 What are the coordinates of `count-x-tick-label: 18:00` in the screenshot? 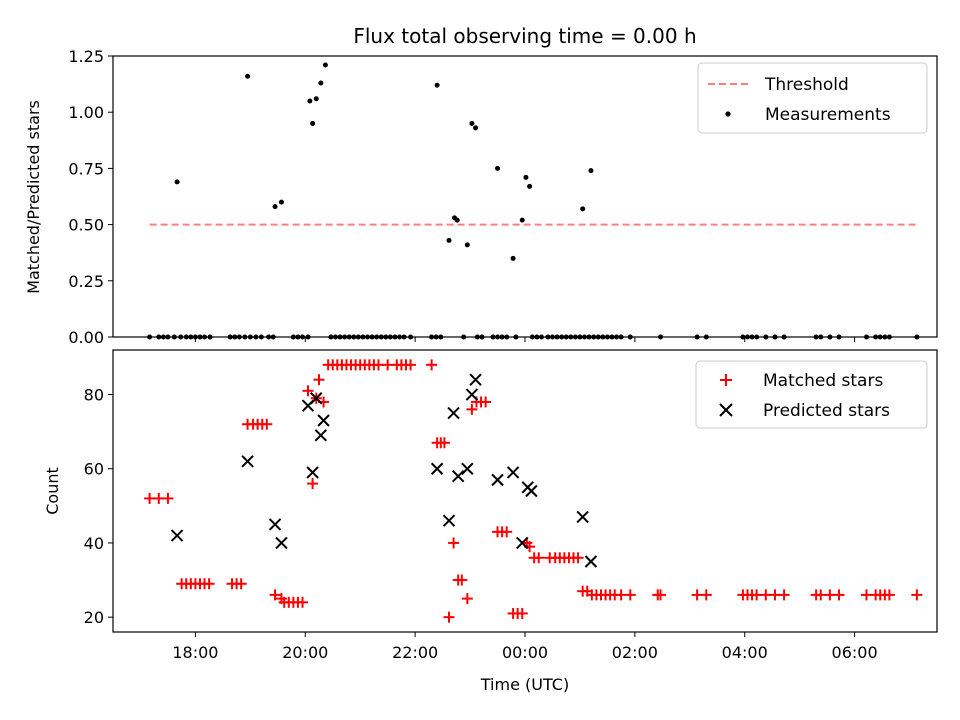 It's located at (195, 652).